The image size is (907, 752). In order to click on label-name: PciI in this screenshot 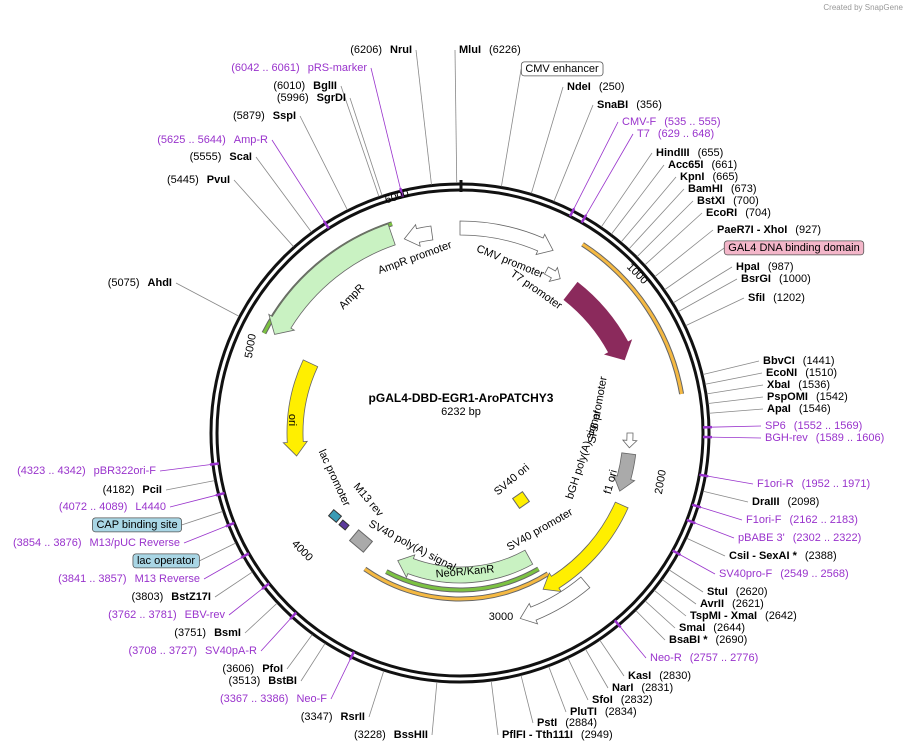, I will do `click(152, 490)`.